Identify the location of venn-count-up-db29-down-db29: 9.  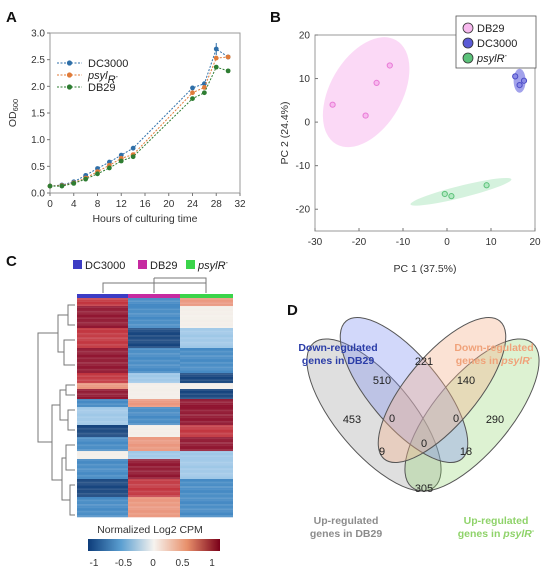
(382, 452).